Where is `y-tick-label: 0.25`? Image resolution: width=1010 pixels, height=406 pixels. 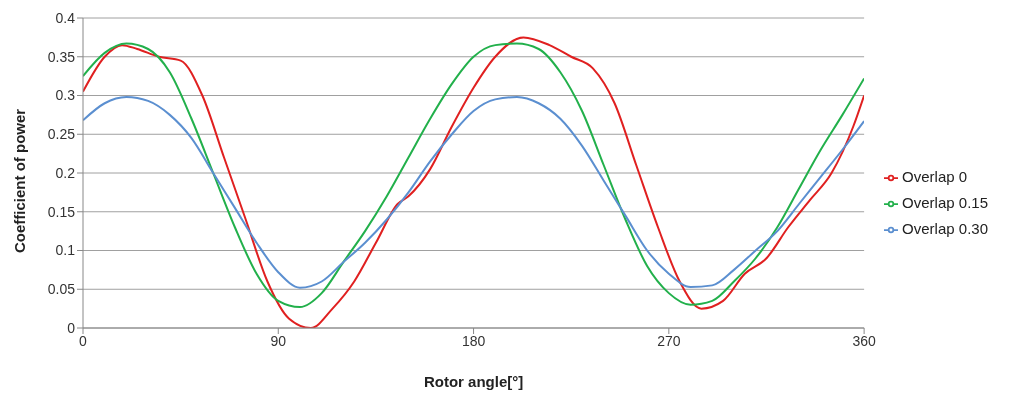 y-tick-label: 0.25 is located at coordinates (61, 134).